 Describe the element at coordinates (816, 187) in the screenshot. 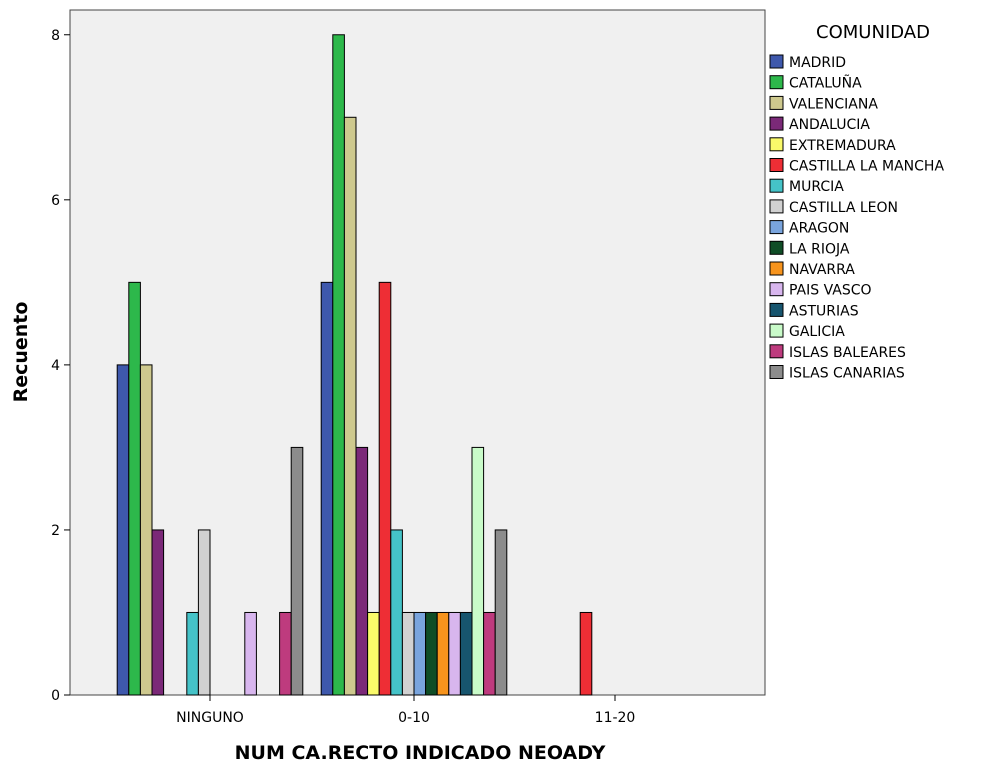

I see `legend-label: MURCIA` at that location.